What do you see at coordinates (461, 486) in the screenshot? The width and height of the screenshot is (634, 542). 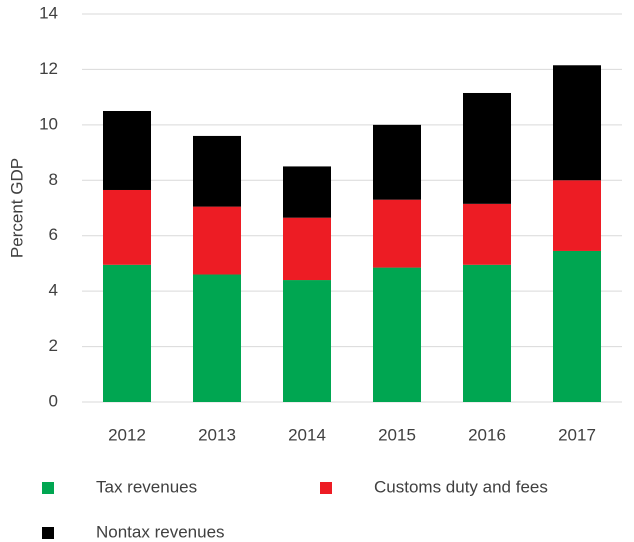 I see `legend-label: Customs duty and fees` at bounding box center [461, 486].